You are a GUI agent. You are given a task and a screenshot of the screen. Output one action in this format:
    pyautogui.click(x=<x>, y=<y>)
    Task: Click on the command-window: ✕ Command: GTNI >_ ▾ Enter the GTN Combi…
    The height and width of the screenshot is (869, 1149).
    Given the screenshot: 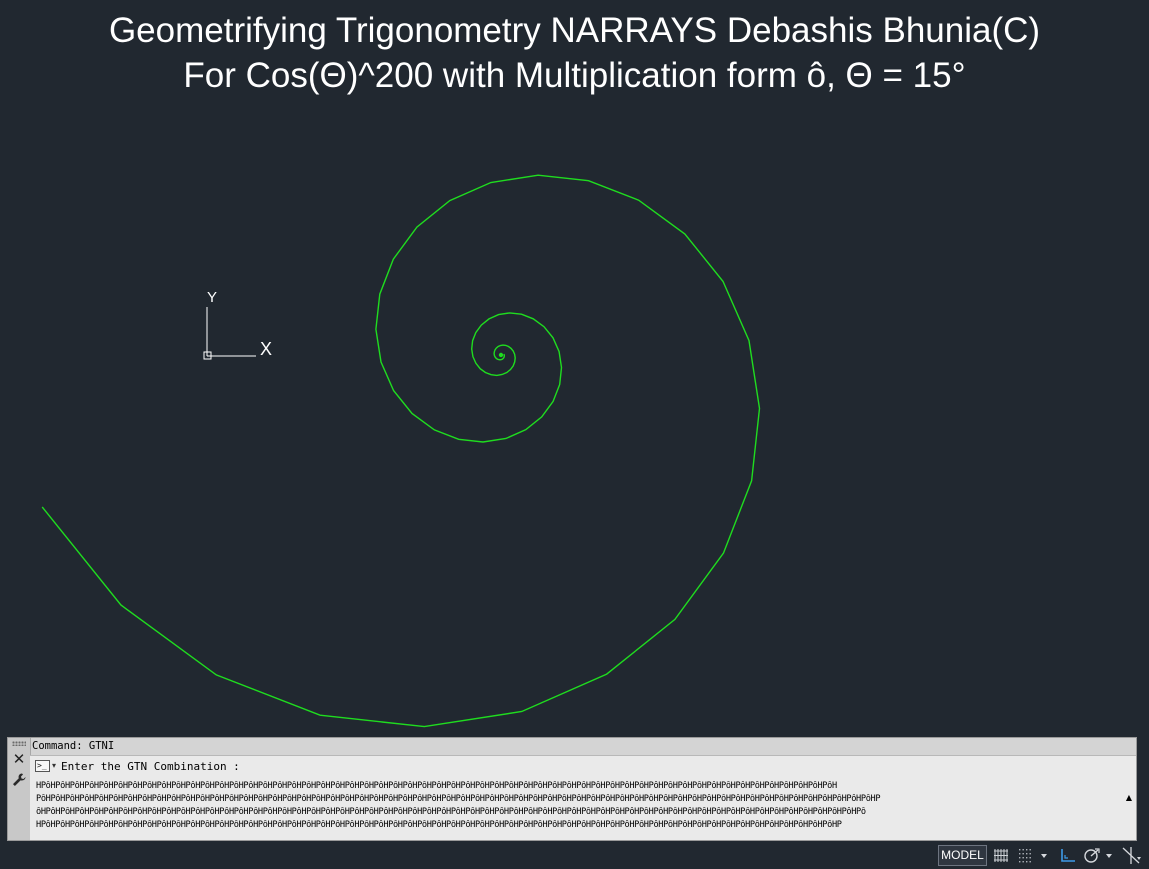 What is the action you would take?
    pyautogui.click(x=572, y=789)
    